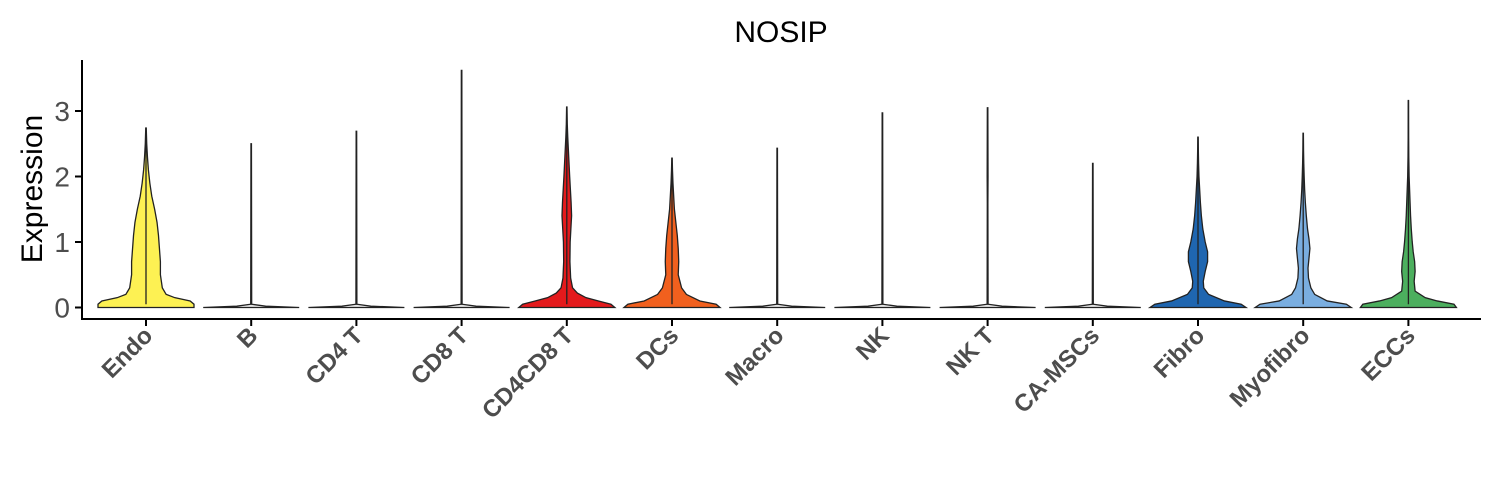 This screenshot has width=1500, height=500. I want to click on x-tick-label: Myofibro, so click(1270, 367).